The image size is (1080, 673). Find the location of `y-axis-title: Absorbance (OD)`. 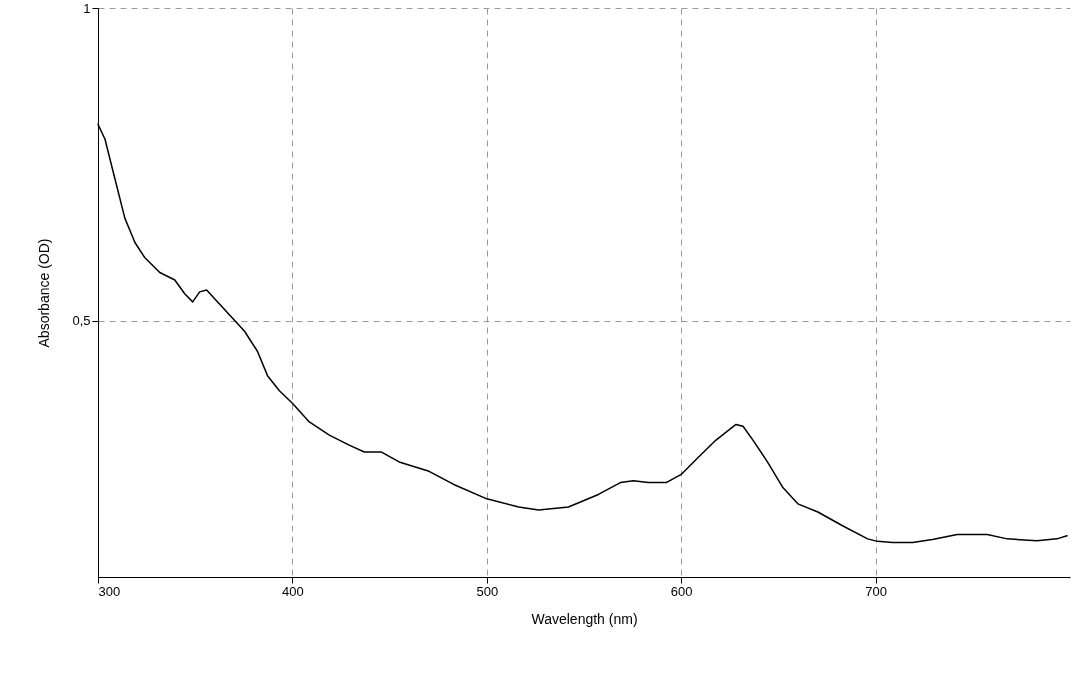

y-axis-title: Absorbance (OD) is located at coordinates (44, 293).